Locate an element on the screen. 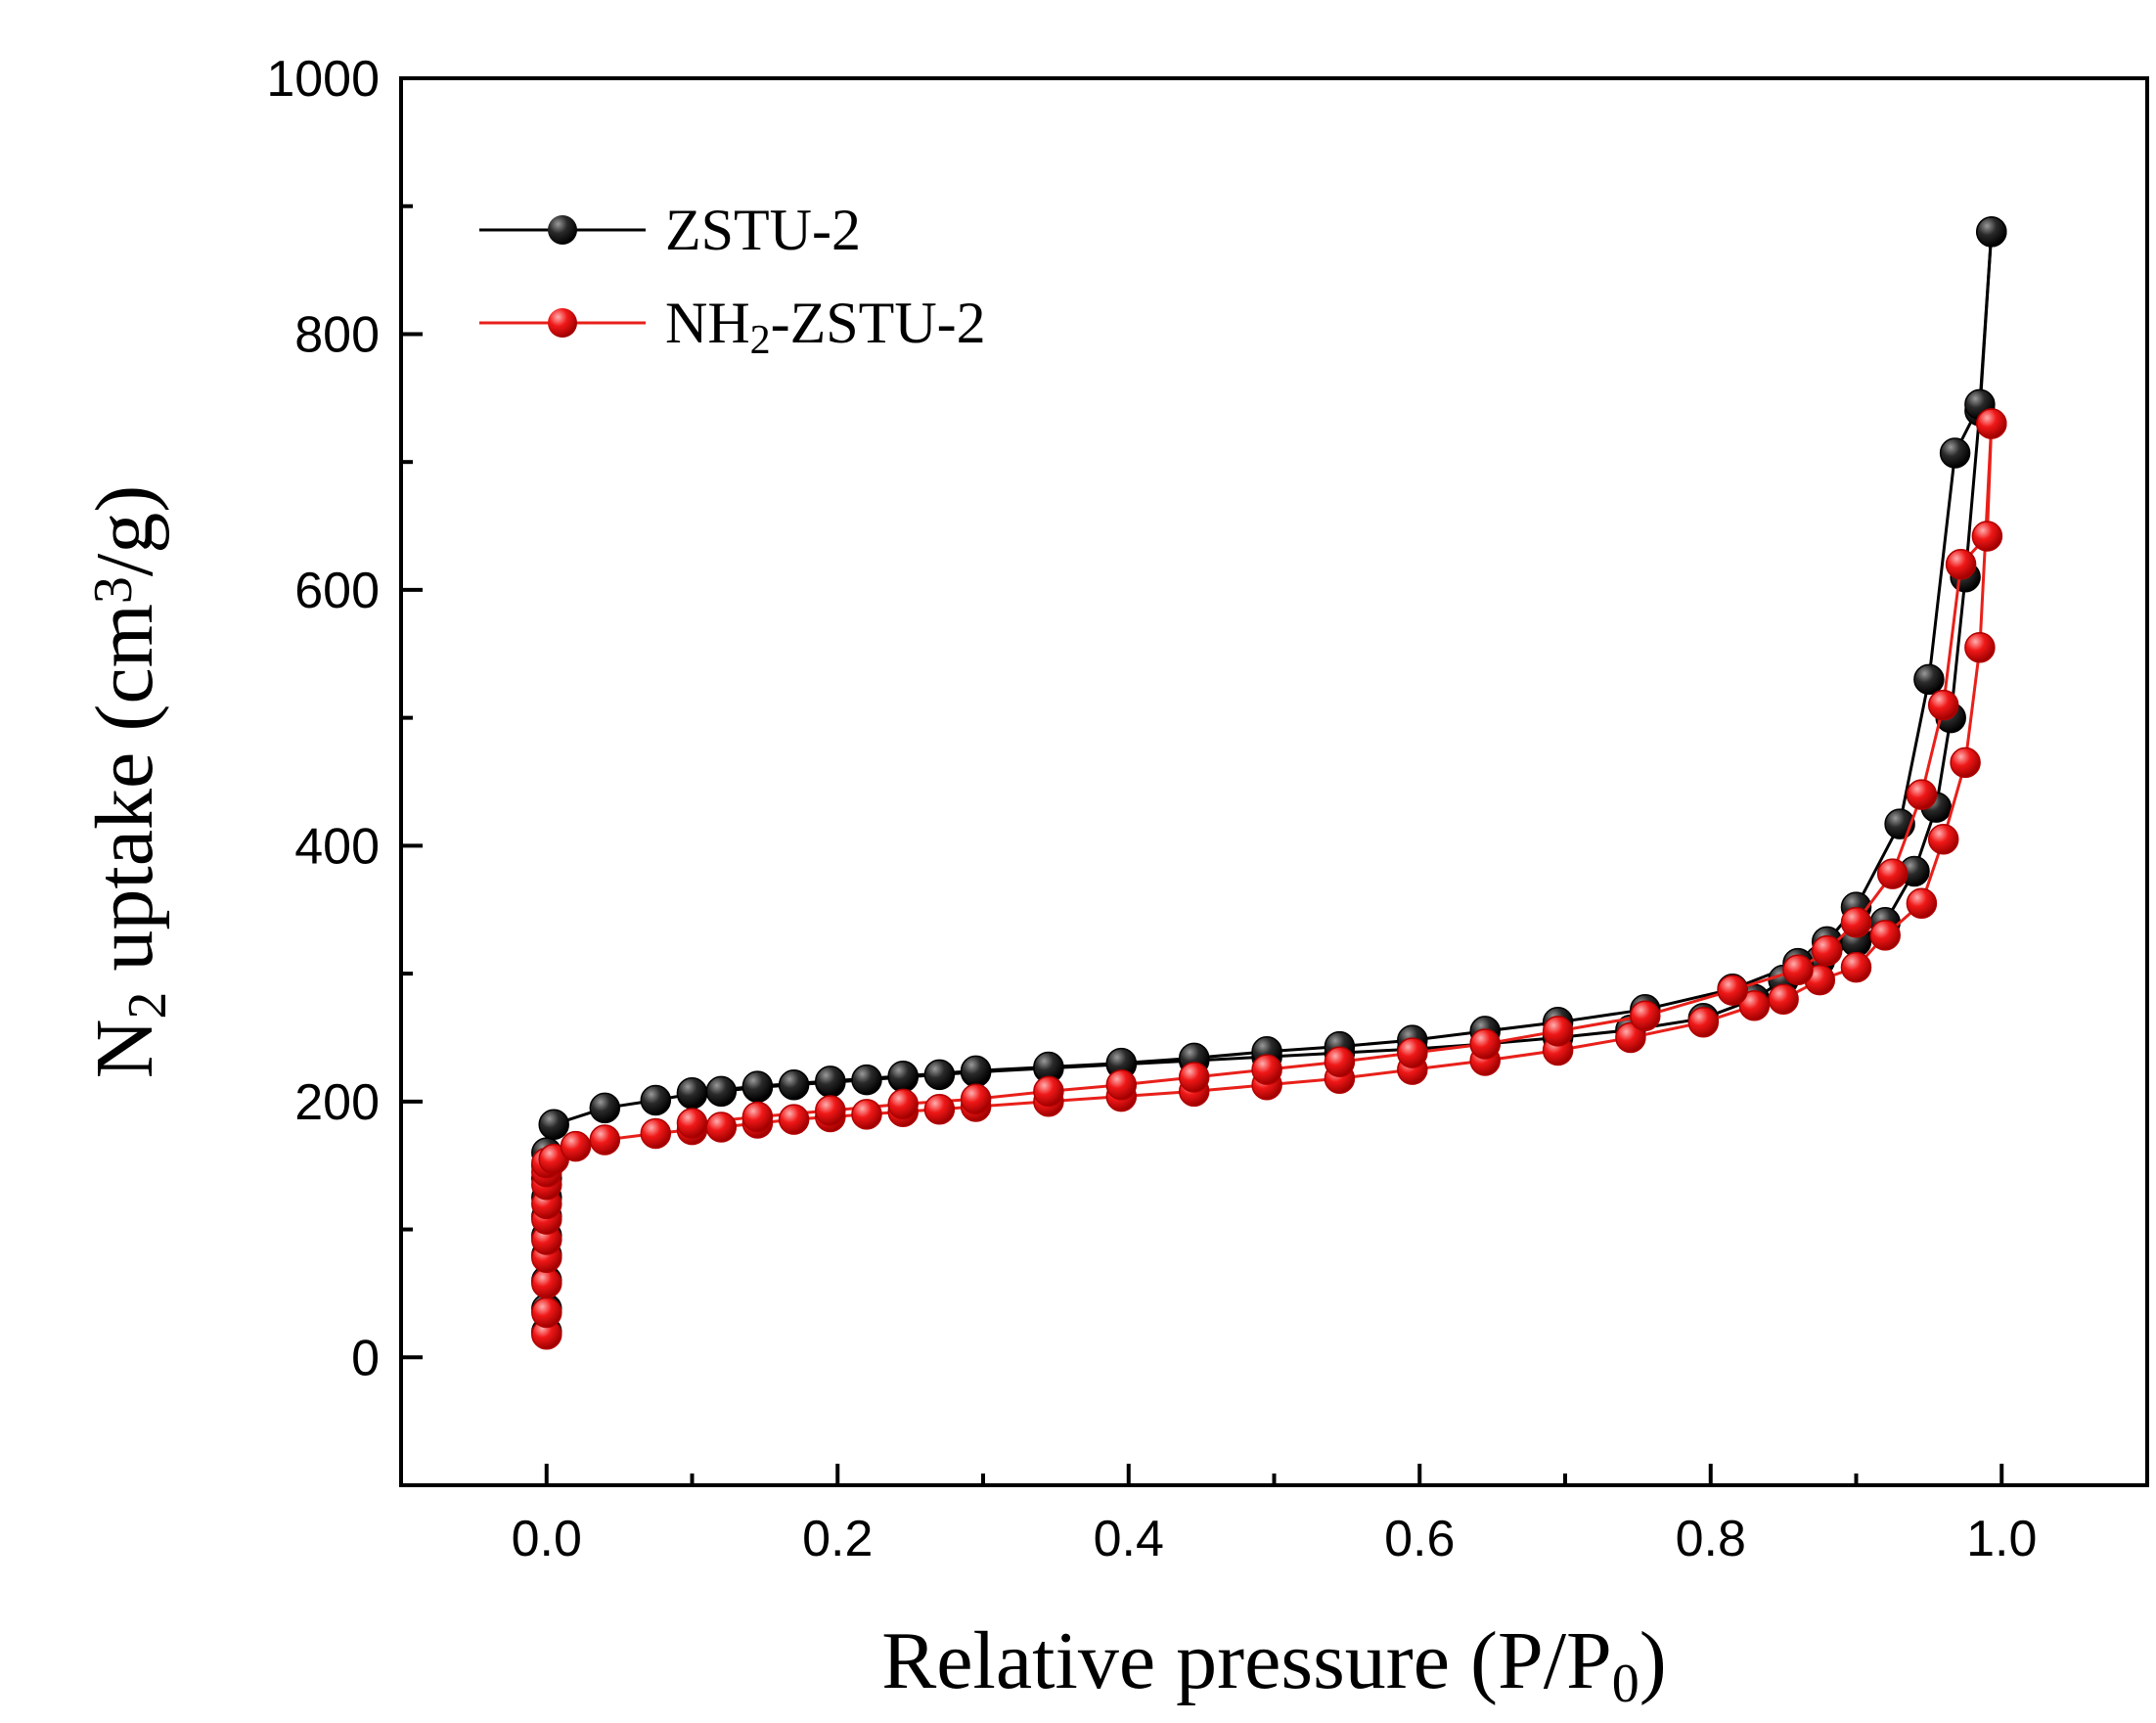 The width and height of the screenshot is (2156, 1723). legend-label-pre: NH is located at coordinates (707, 323).